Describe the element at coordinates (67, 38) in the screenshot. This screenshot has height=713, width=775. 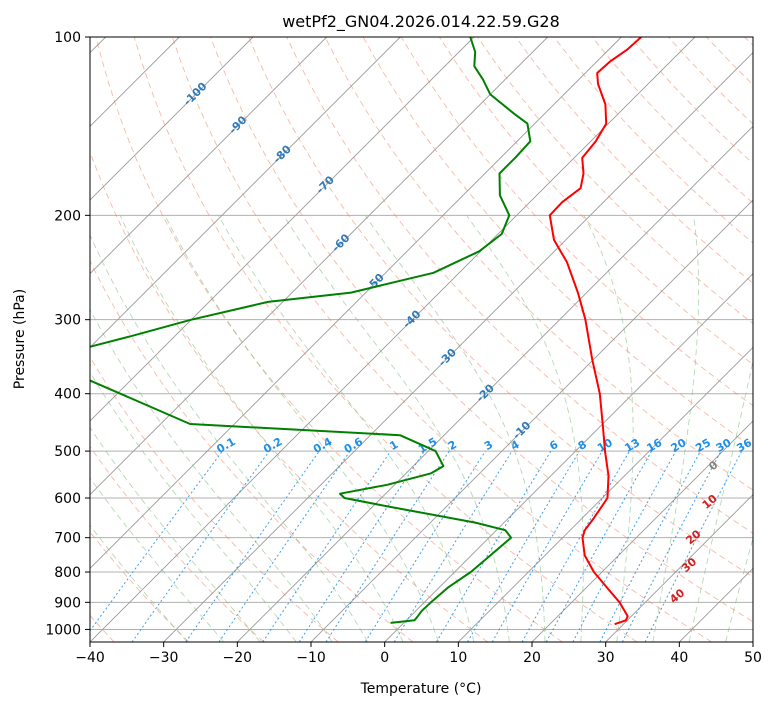
I see `y-tick-label: 100` at that location.